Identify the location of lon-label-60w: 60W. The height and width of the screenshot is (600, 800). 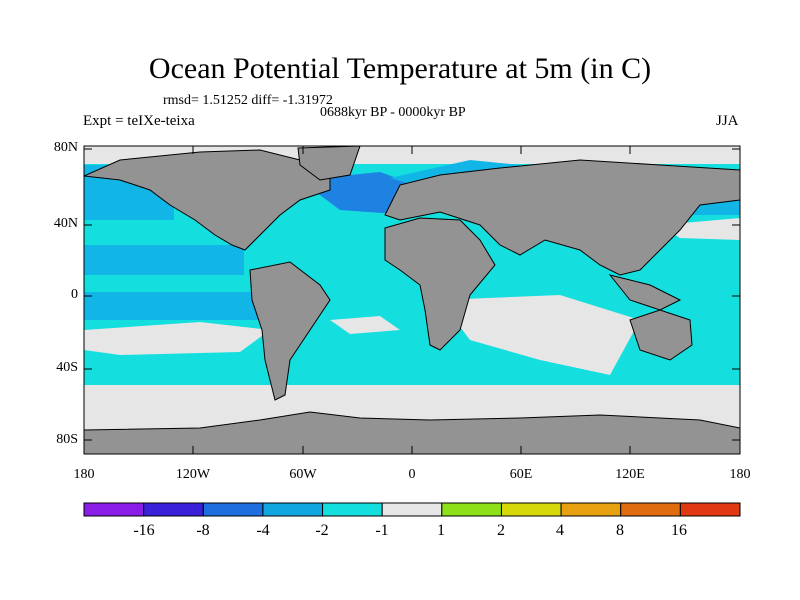
(303, 474).